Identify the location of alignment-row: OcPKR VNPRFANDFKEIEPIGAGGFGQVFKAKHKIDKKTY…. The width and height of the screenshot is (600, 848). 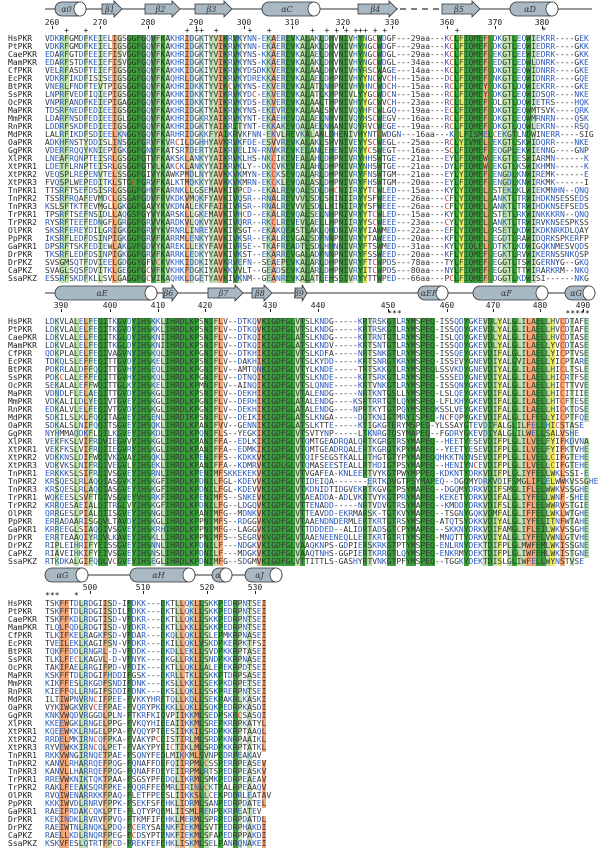
(300, 103).